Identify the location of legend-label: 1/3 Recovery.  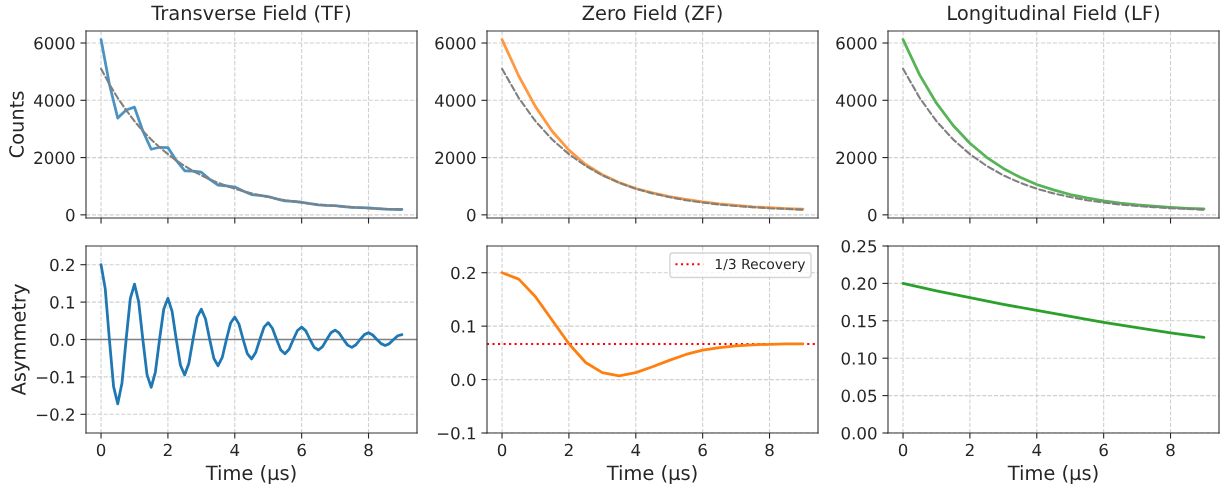
(760, 265).